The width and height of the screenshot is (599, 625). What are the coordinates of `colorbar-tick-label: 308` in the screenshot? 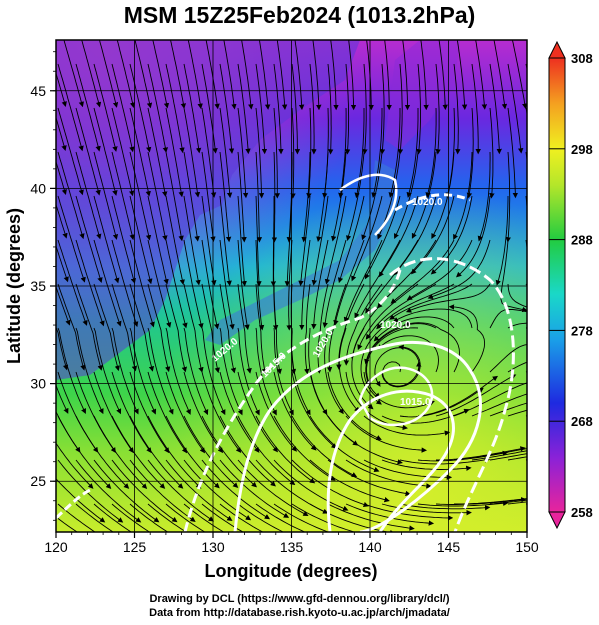 It's located at (582, 58).